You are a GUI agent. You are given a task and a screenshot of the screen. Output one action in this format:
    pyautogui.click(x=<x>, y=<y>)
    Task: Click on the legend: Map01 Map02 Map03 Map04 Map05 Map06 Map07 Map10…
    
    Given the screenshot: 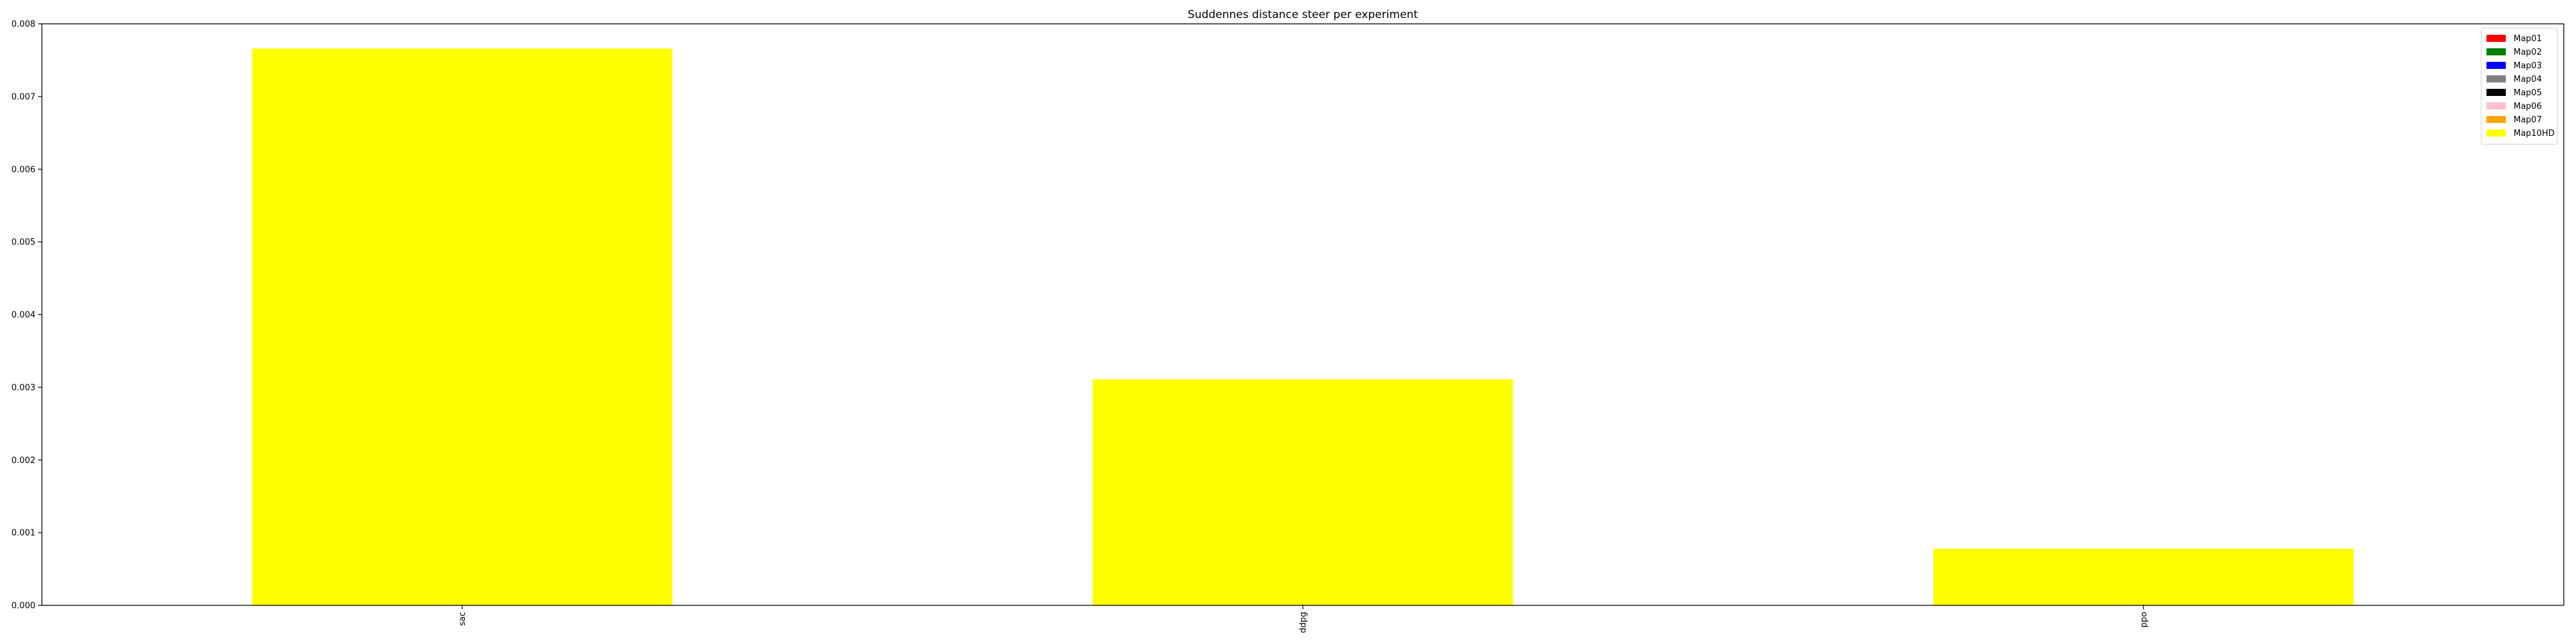 What is the action you would take?
    pyautogui.click(x=2520, y=87)
    